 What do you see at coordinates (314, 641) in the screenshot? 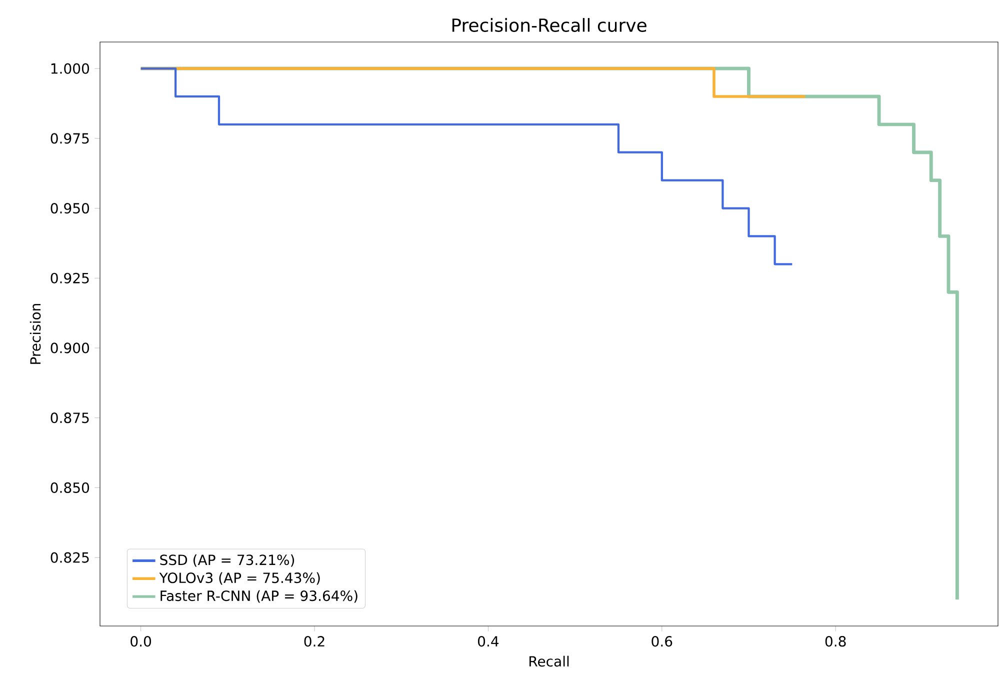
I see `x-tick-label: 0.2` at bounding box center [314, 641].